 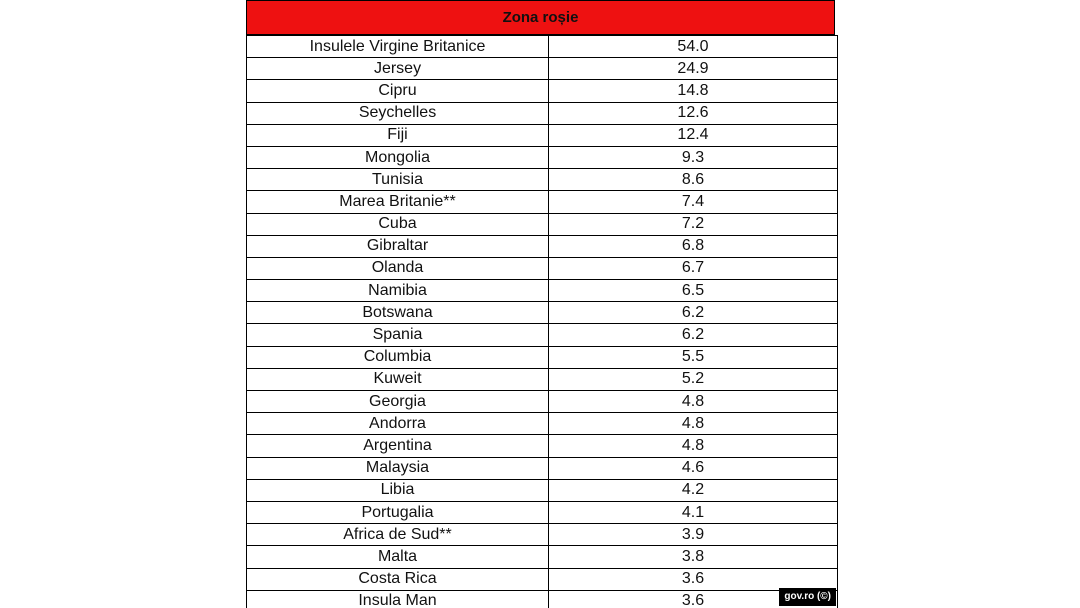 I want to click on value-cell: 14.8, so click(x=693, y=91).